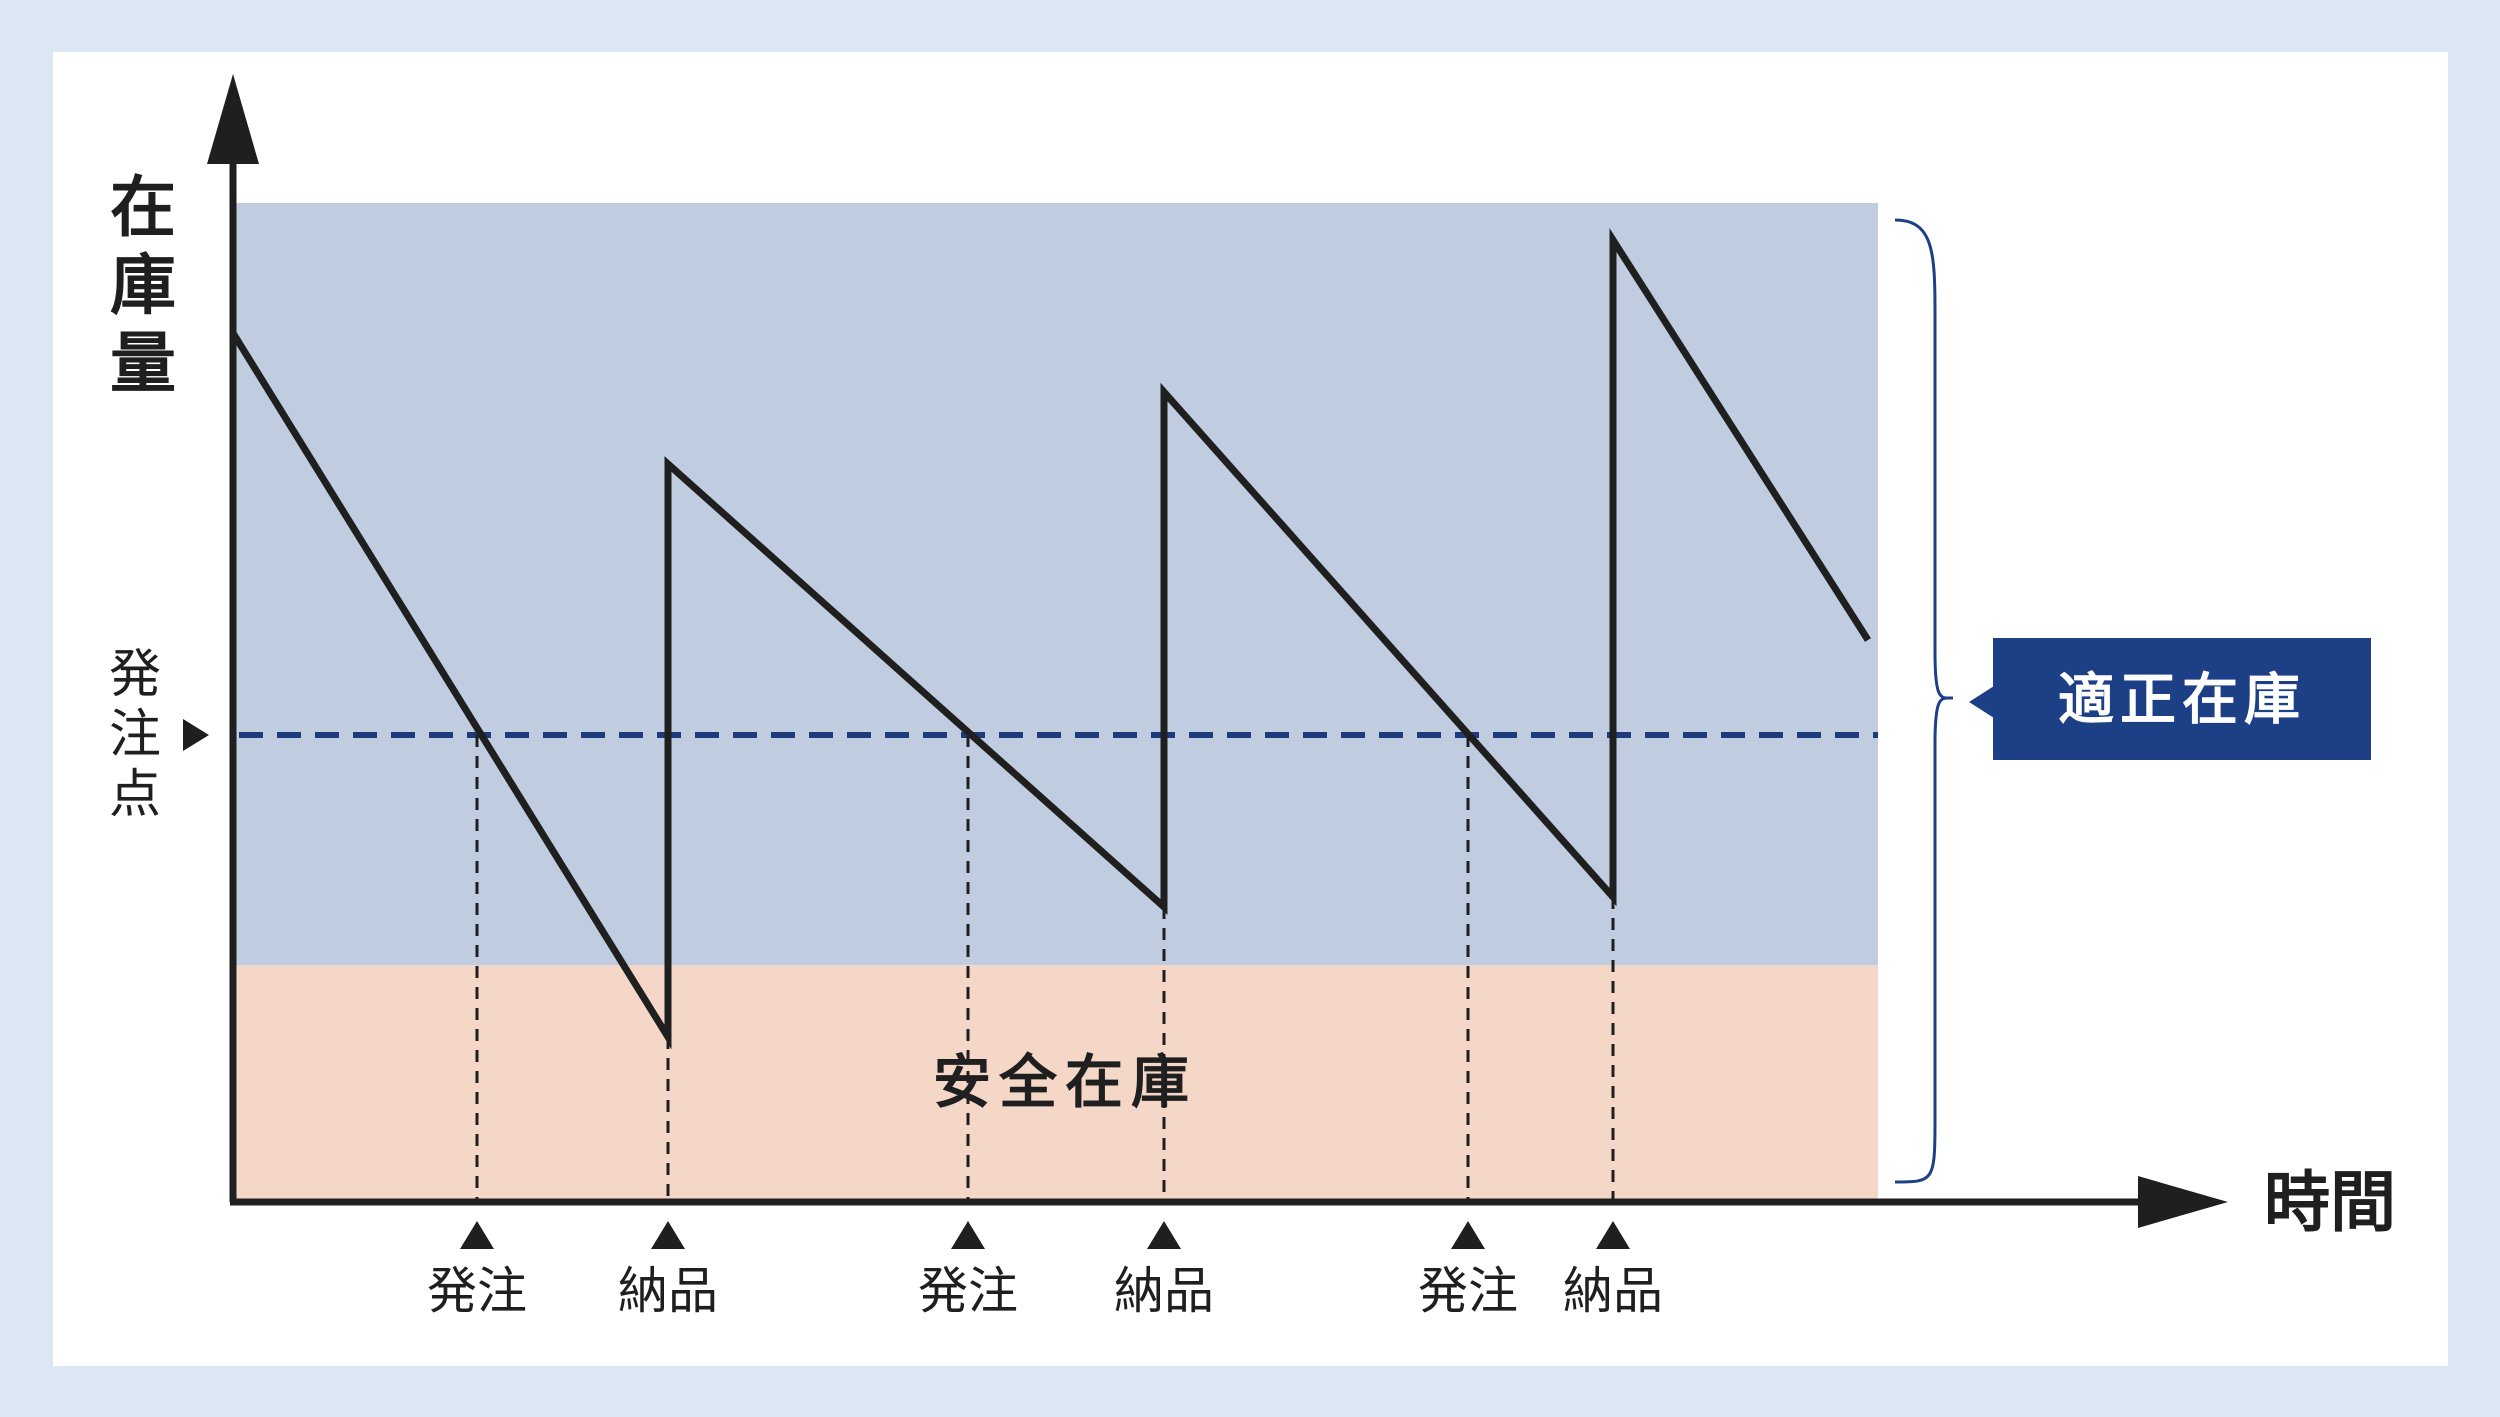  I want to click on proper-stock-label-box, so click(2182, 699).